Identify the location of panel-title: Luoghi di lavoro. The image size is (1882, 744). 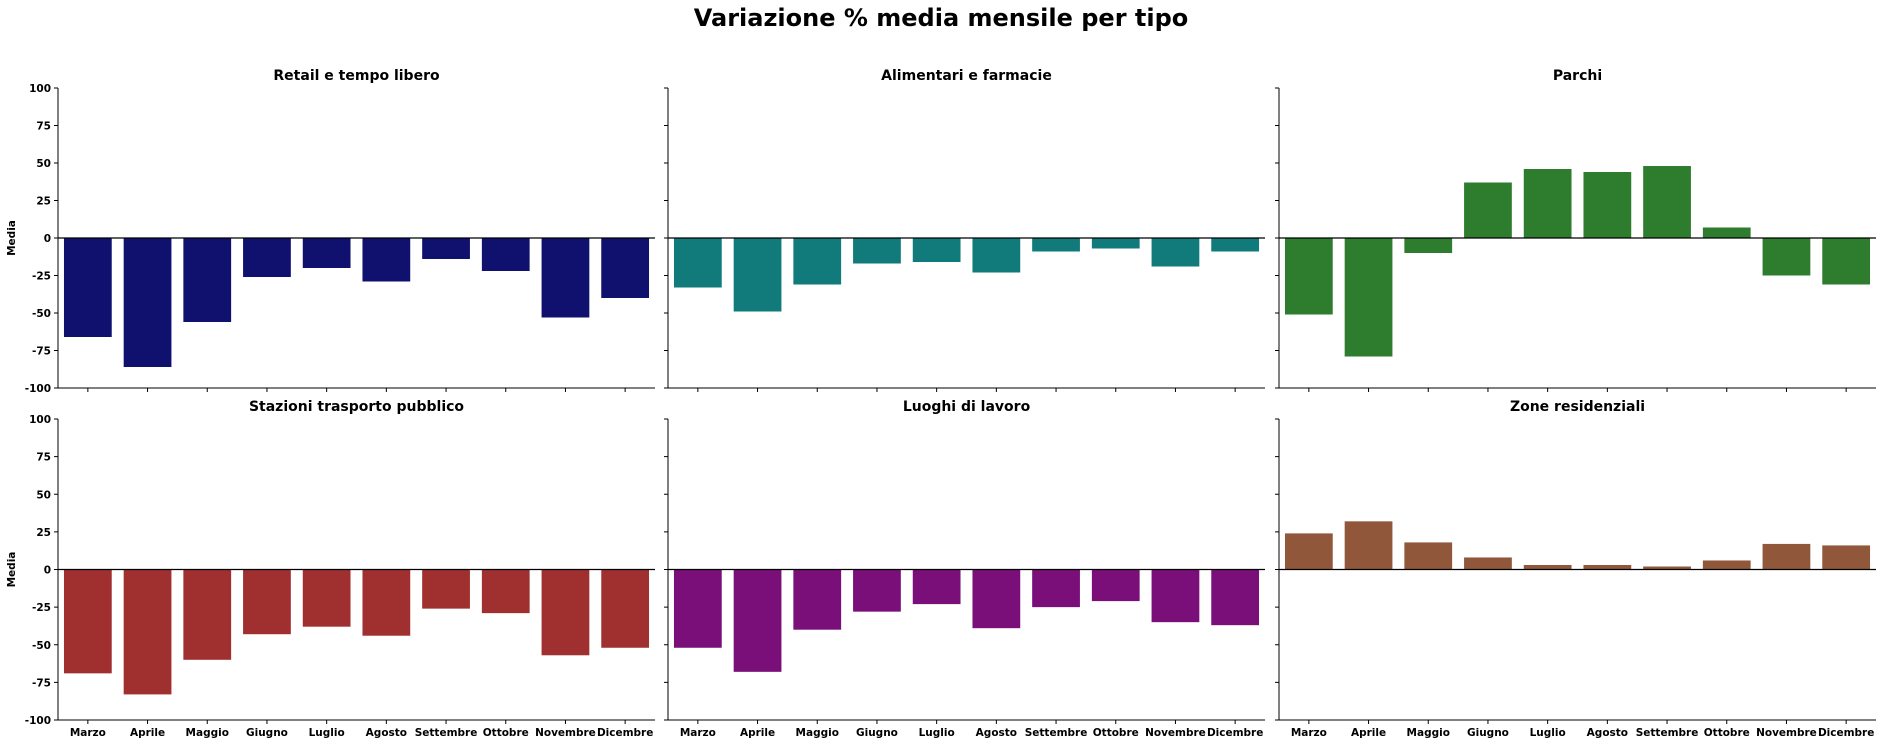
(967, 407).